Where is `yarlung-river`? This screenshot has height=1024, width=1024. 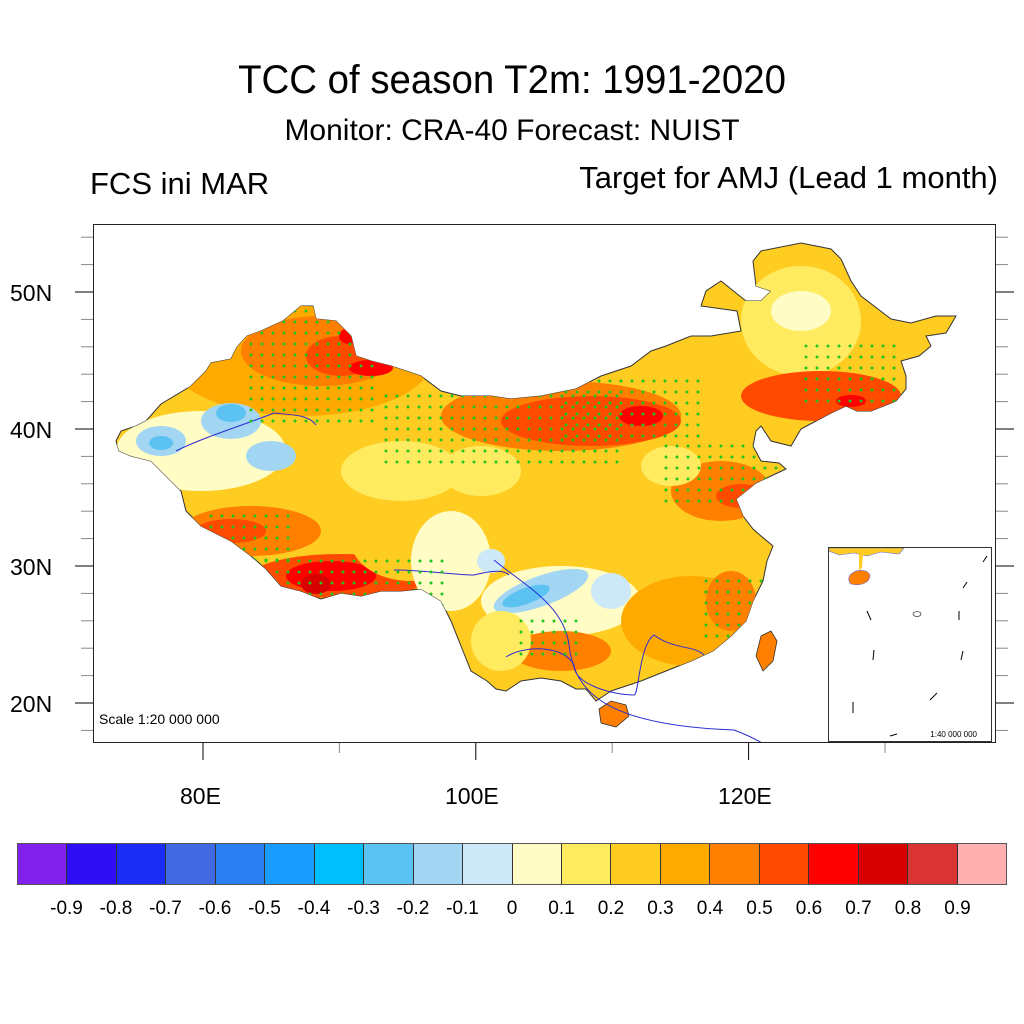
yarlung-river is located at coordinates (451, 572).